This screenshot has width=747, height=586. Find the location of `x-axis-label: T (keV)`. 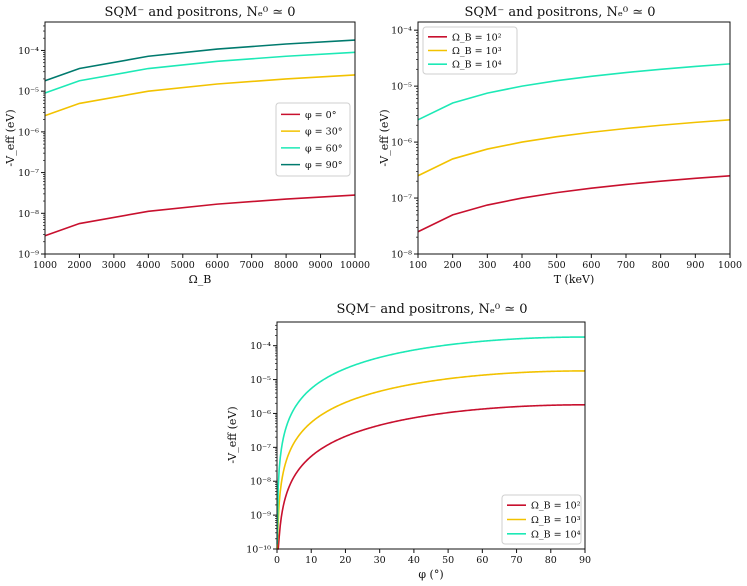

x-axis-label: T (keV) is located at coordinates (574, 279).